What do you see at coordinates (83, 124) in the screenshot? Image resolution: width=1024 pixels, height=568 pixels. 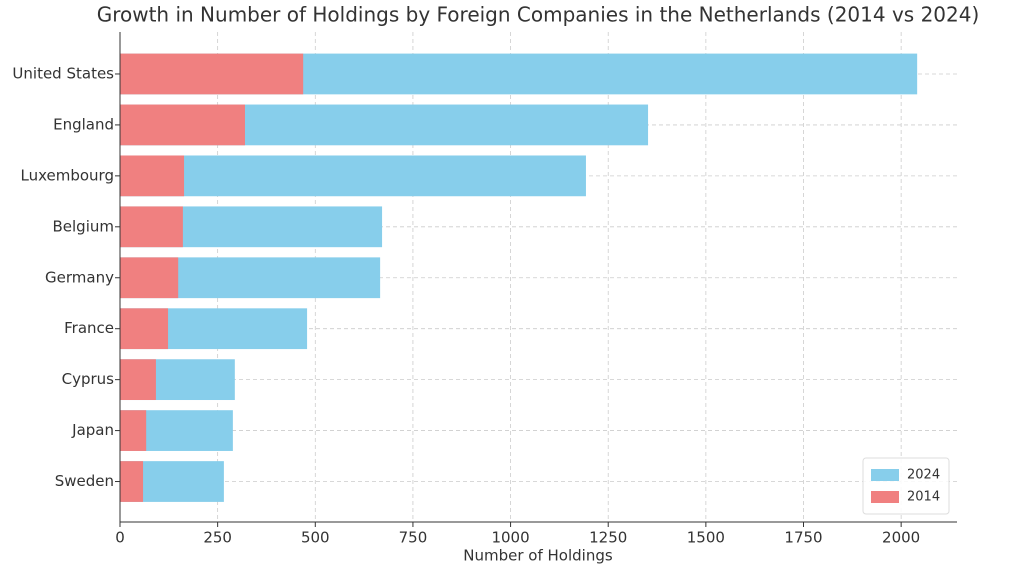 I see `y-tick-label: England` at bounding box center [83, 124].